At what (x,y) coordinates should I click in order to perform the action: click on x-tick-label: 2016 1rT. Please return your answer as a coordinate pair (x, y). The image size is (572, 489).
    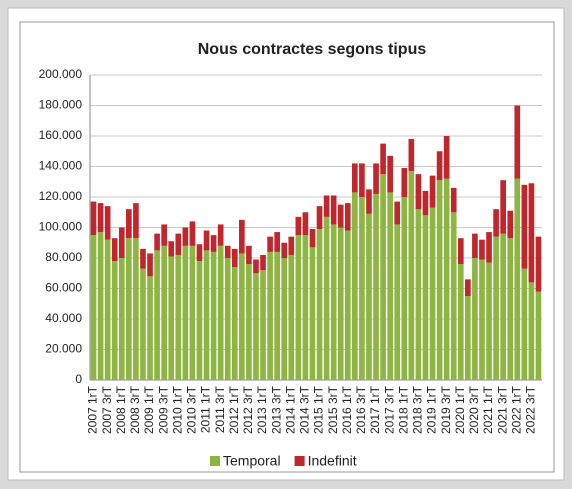
    Looking at the image, I should click on (347, 409).